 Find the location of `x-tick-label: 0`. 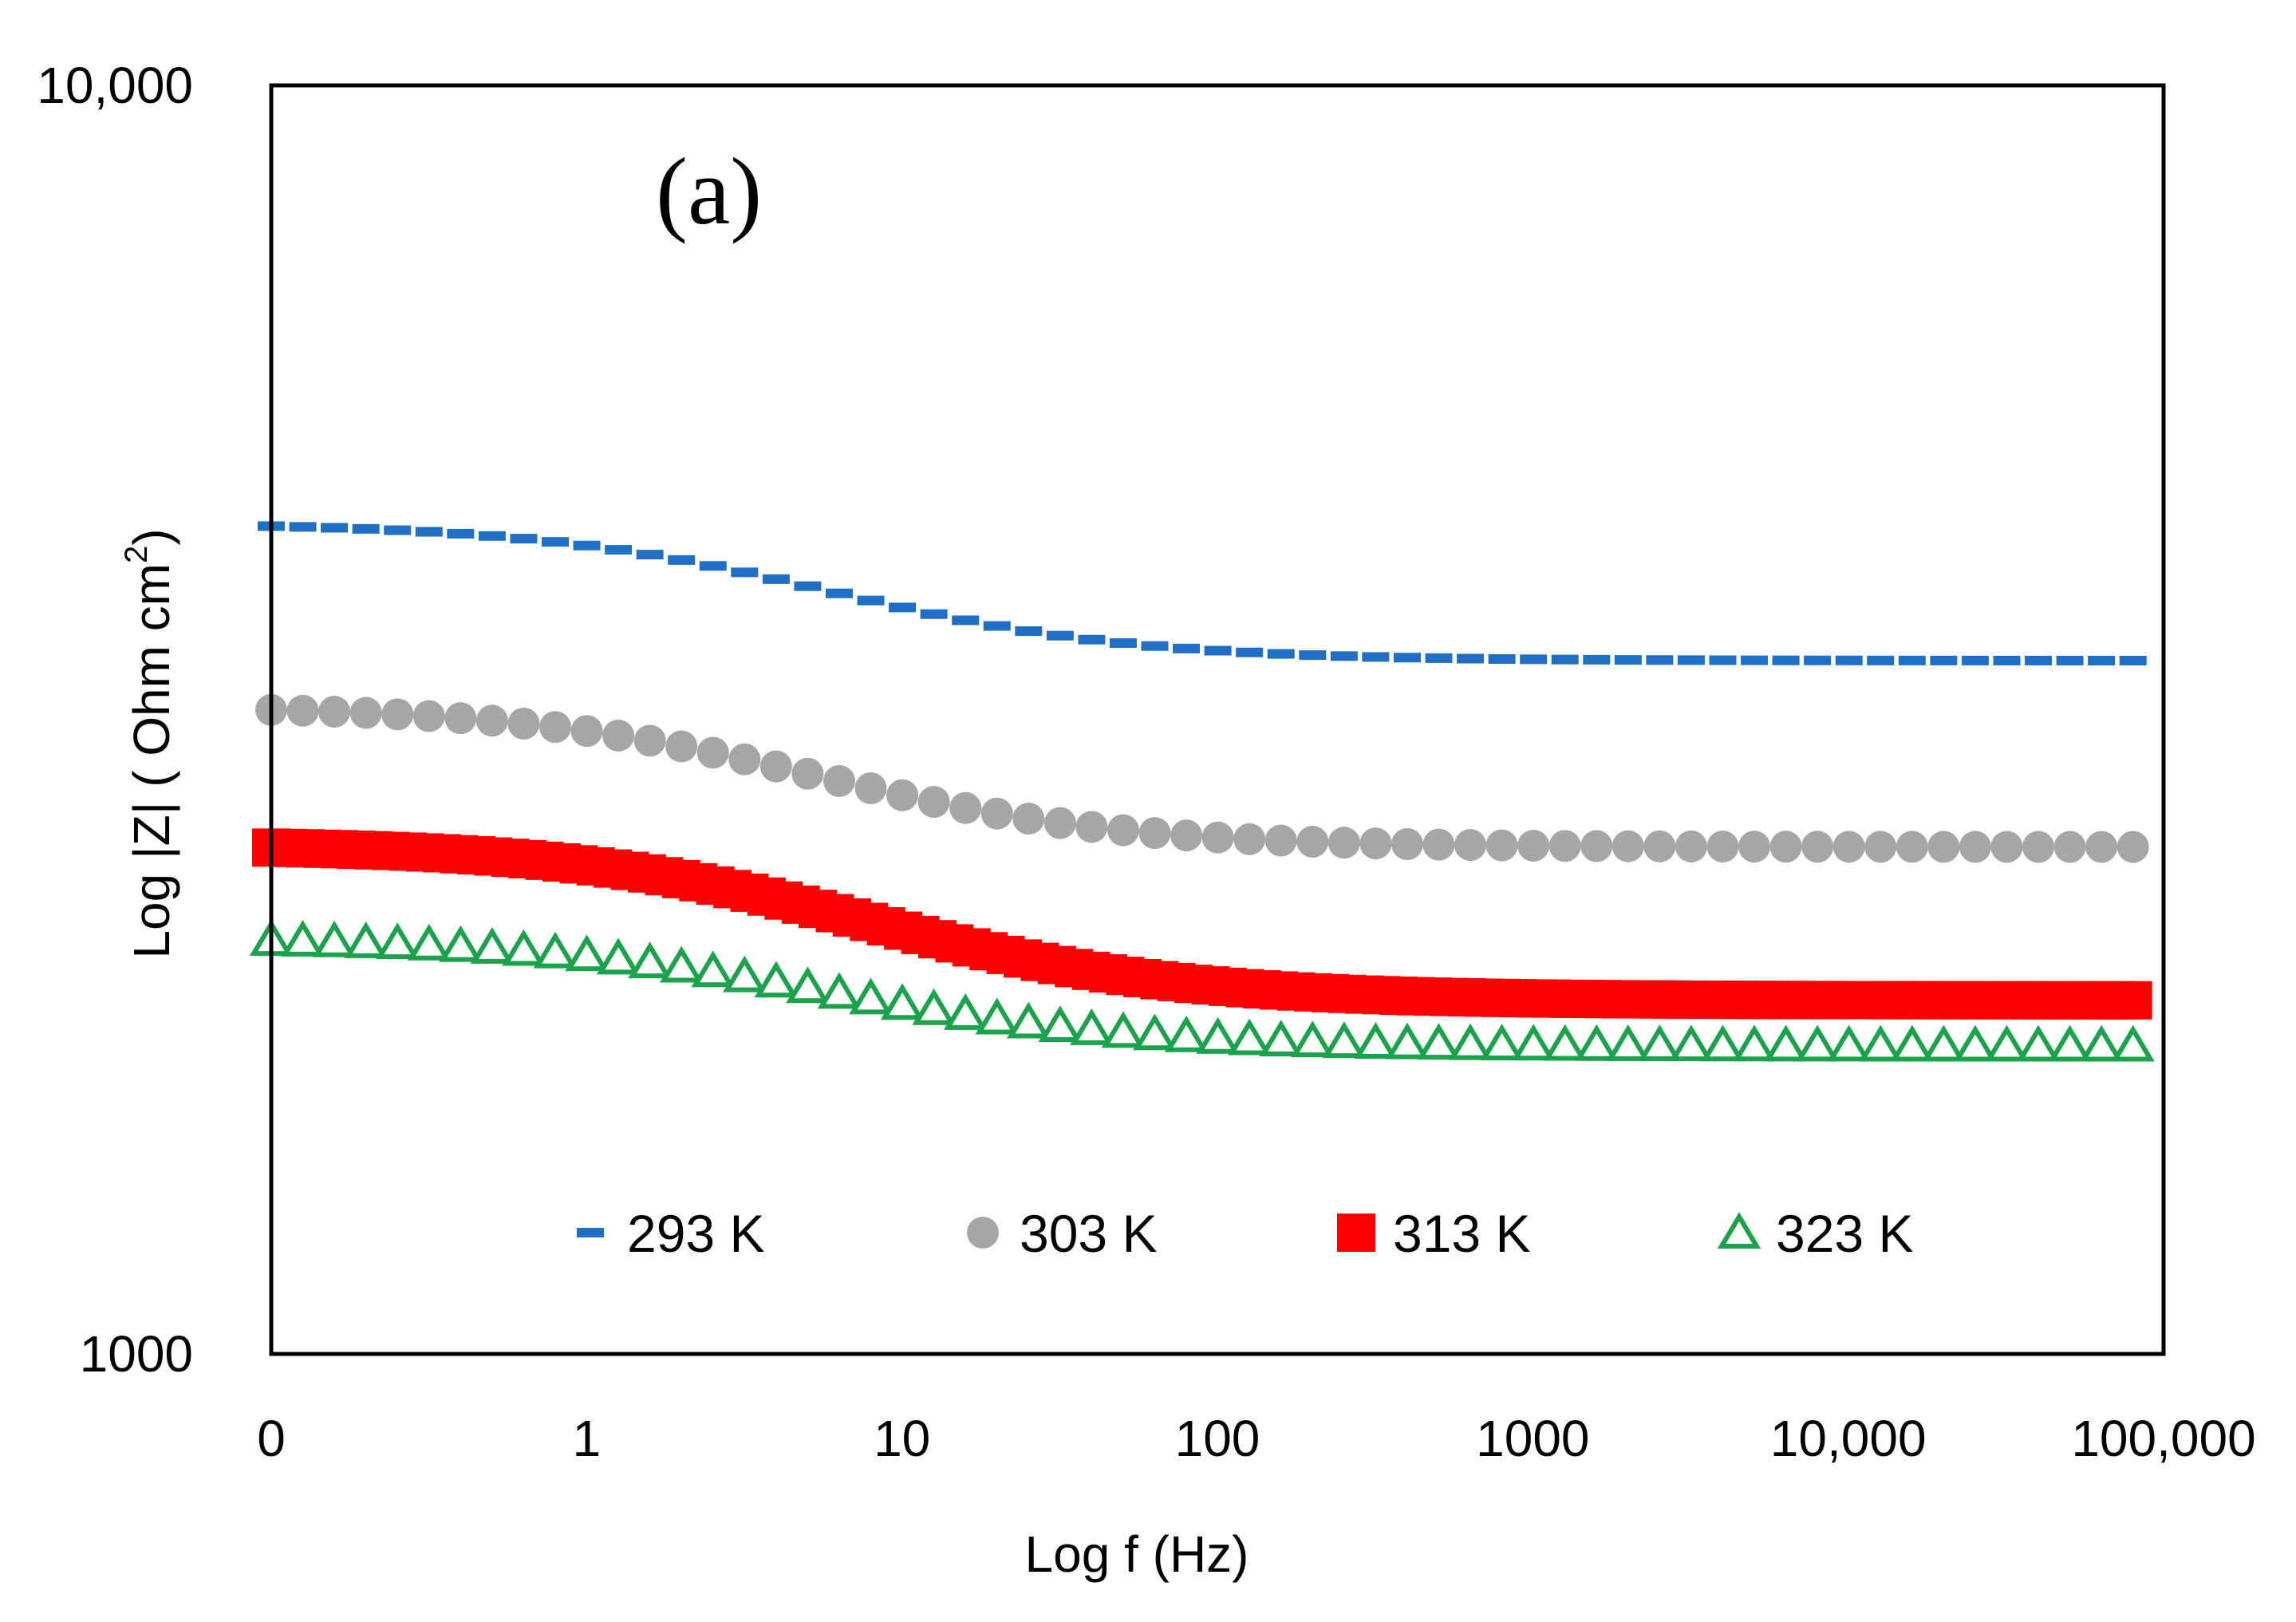

x-tick-label: 0 is located at coordinates (271, 1439).